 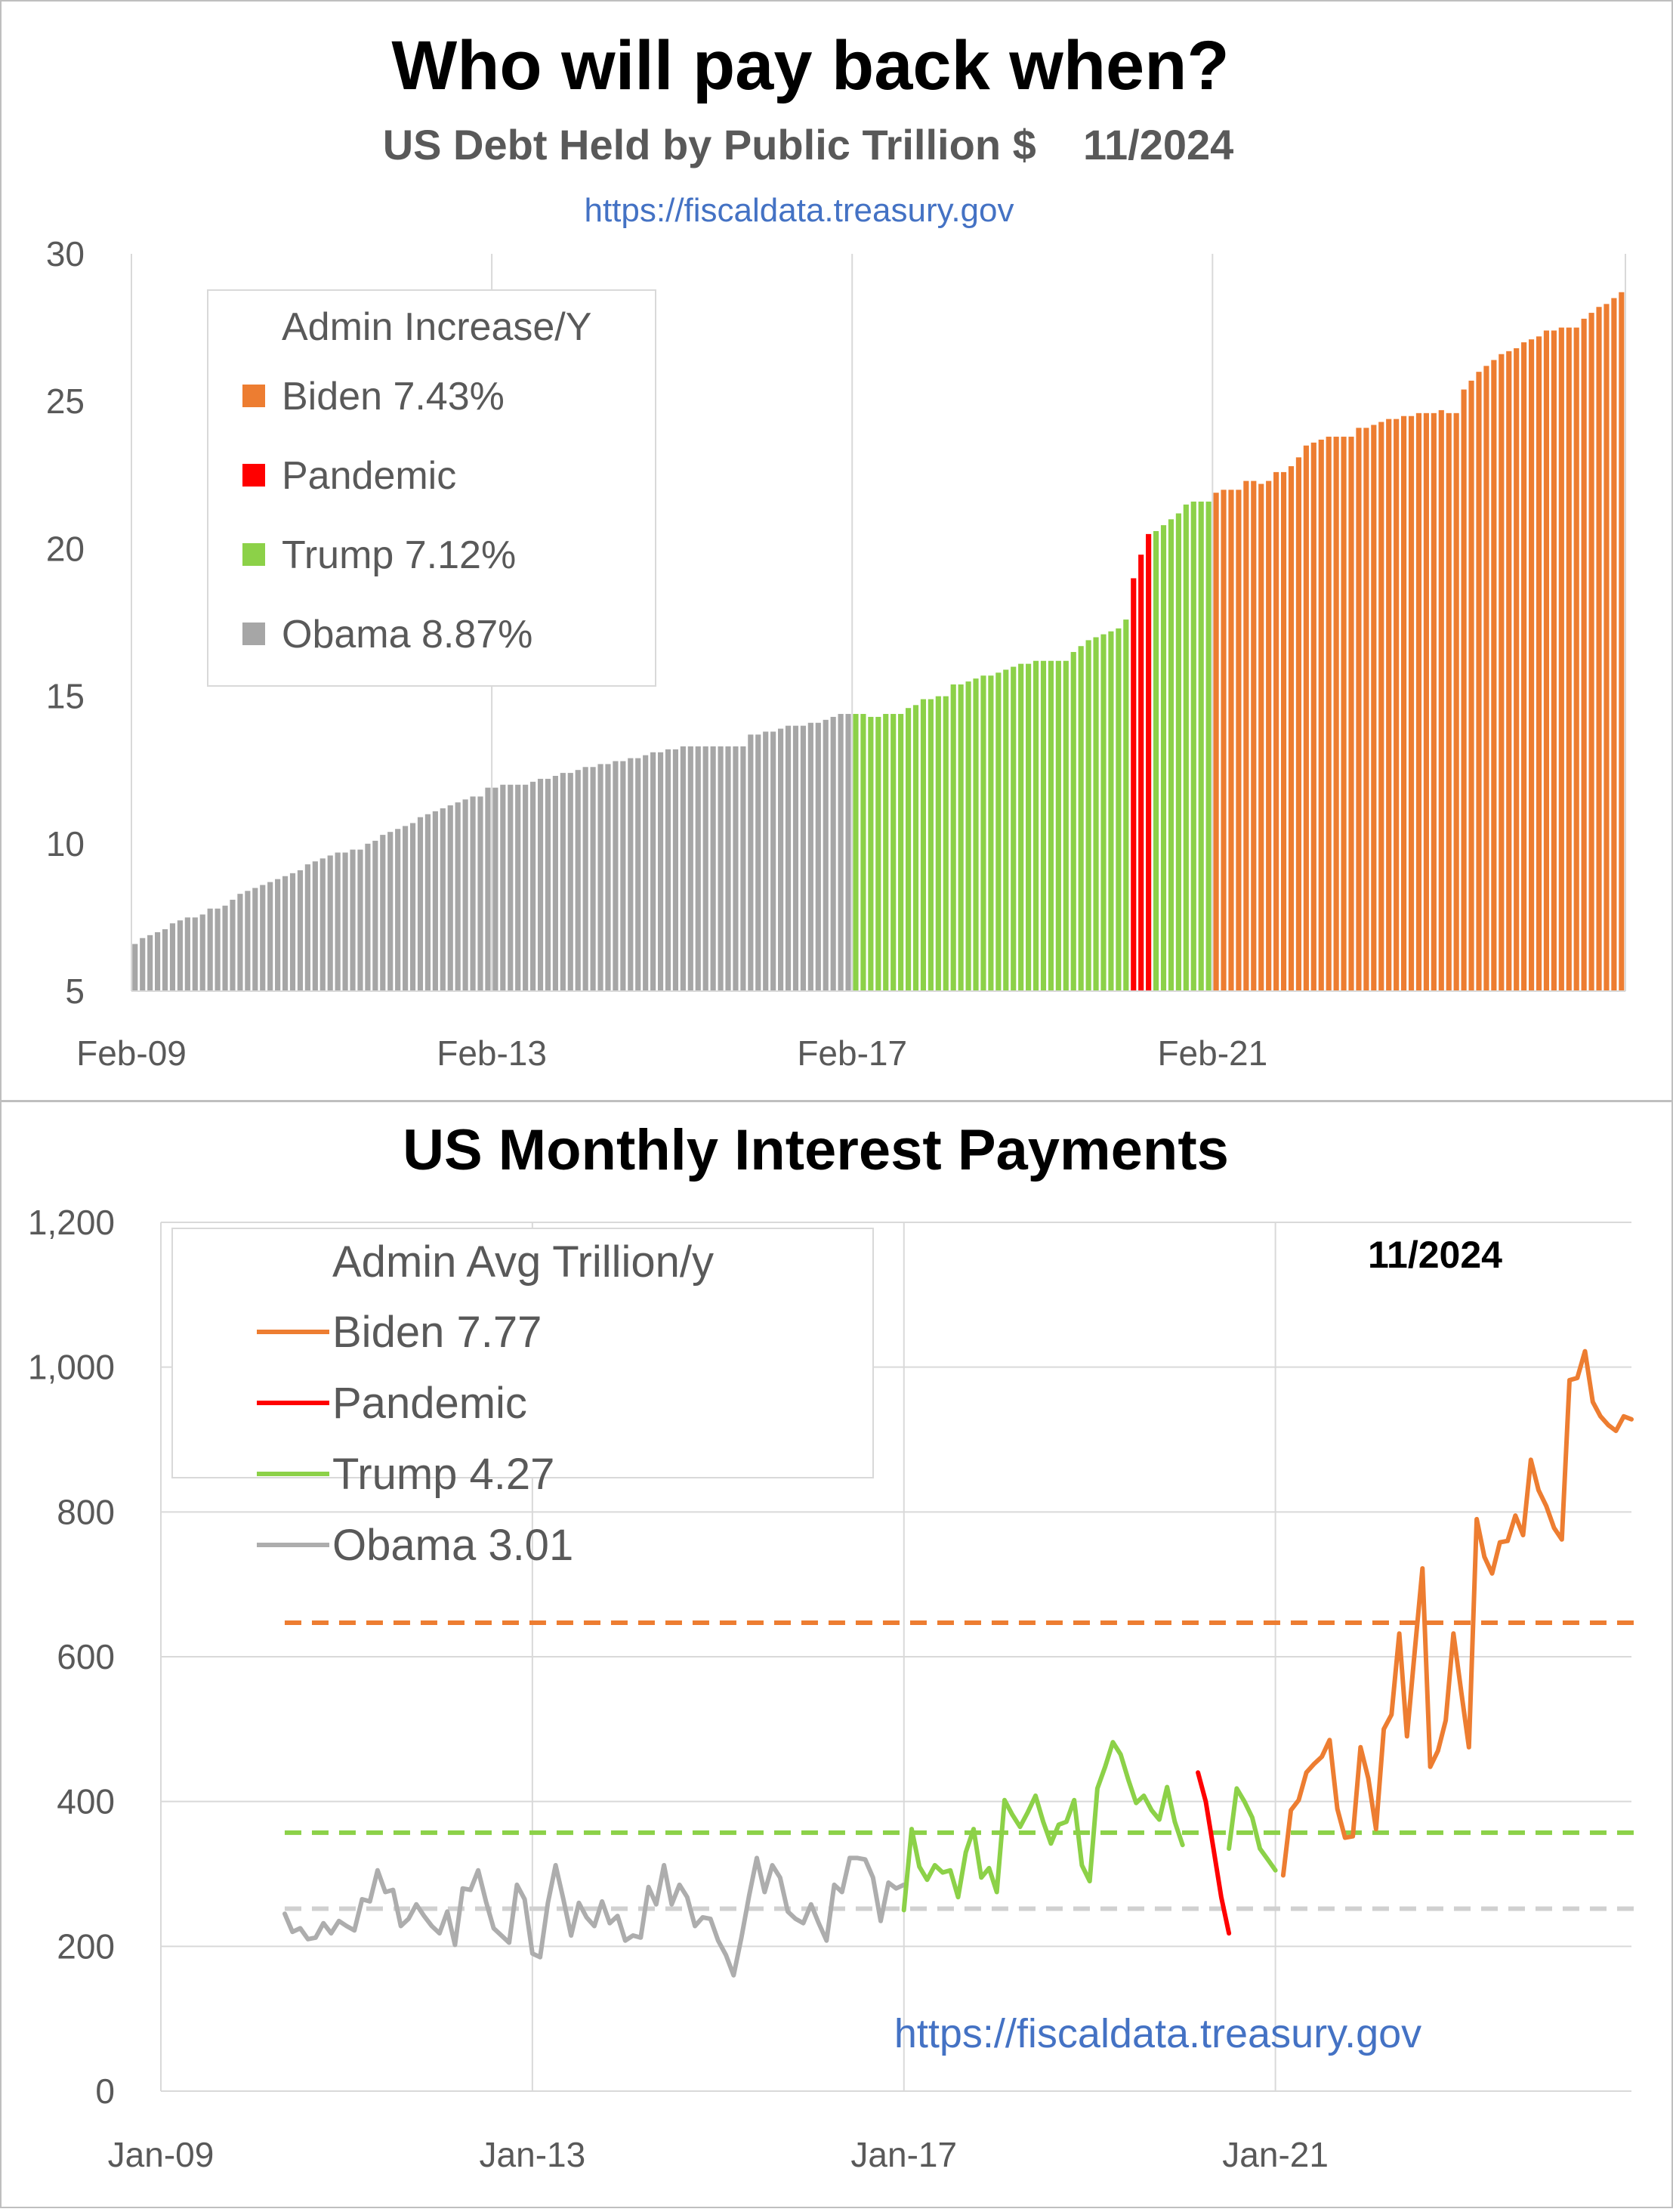 What do you see at coordinates (71, 1222) in the screenshot?
I see `interest-y-tick-label: 1,200` at bounding box center [71, 1222].